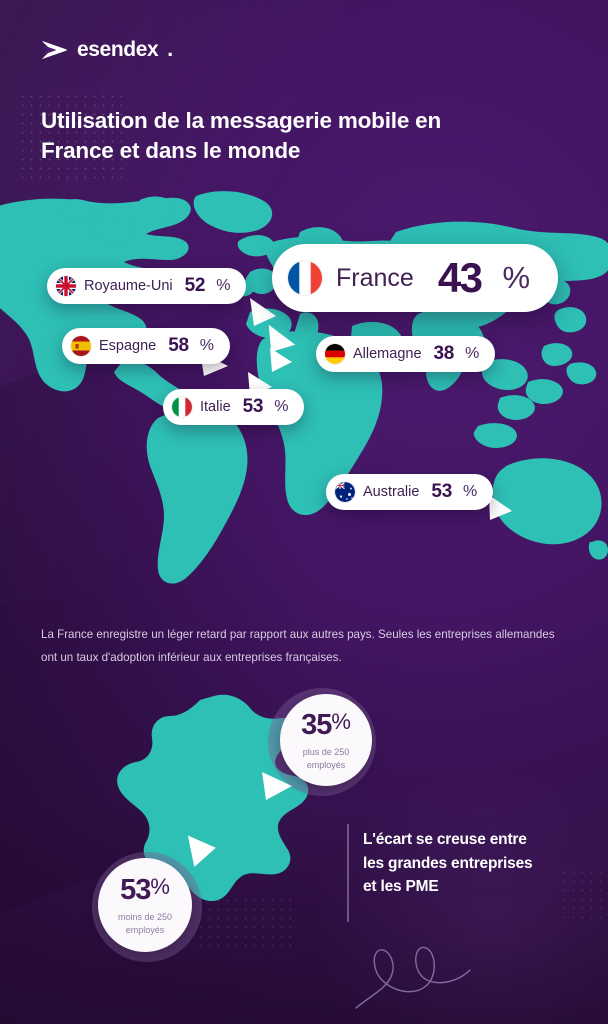  I want to click on brand-logo-trademark: ., so click(170, 49).